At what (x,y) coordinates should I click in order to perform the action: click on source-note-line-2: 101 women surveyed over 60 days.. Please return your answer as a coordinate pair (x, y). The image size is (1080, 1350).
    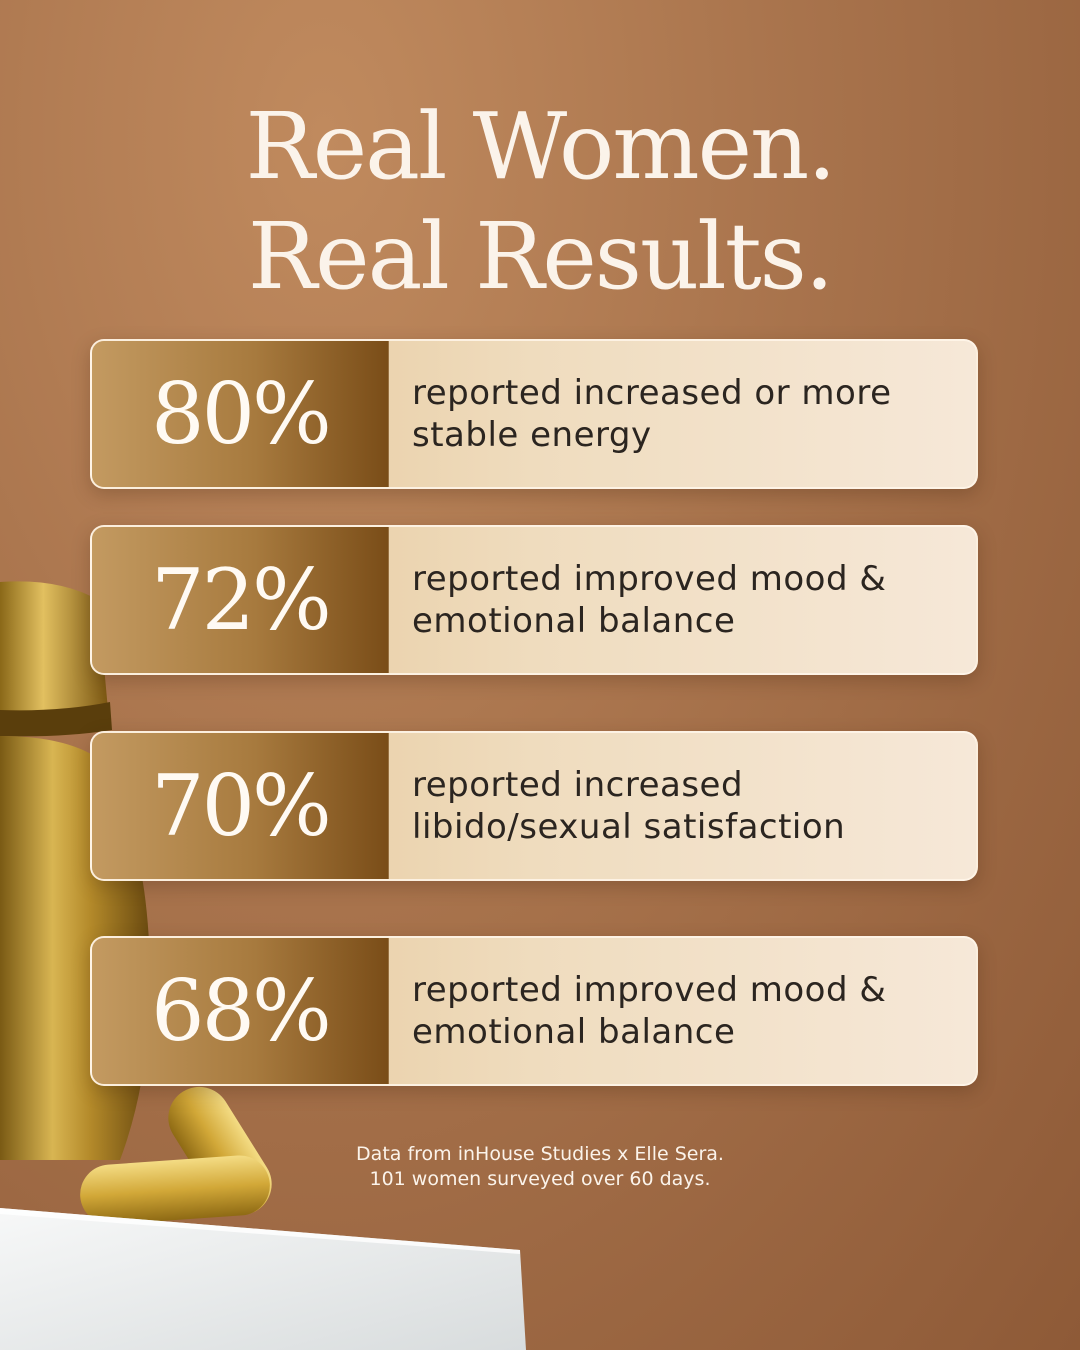
    Looking at the image, I should click on (540, 1179).